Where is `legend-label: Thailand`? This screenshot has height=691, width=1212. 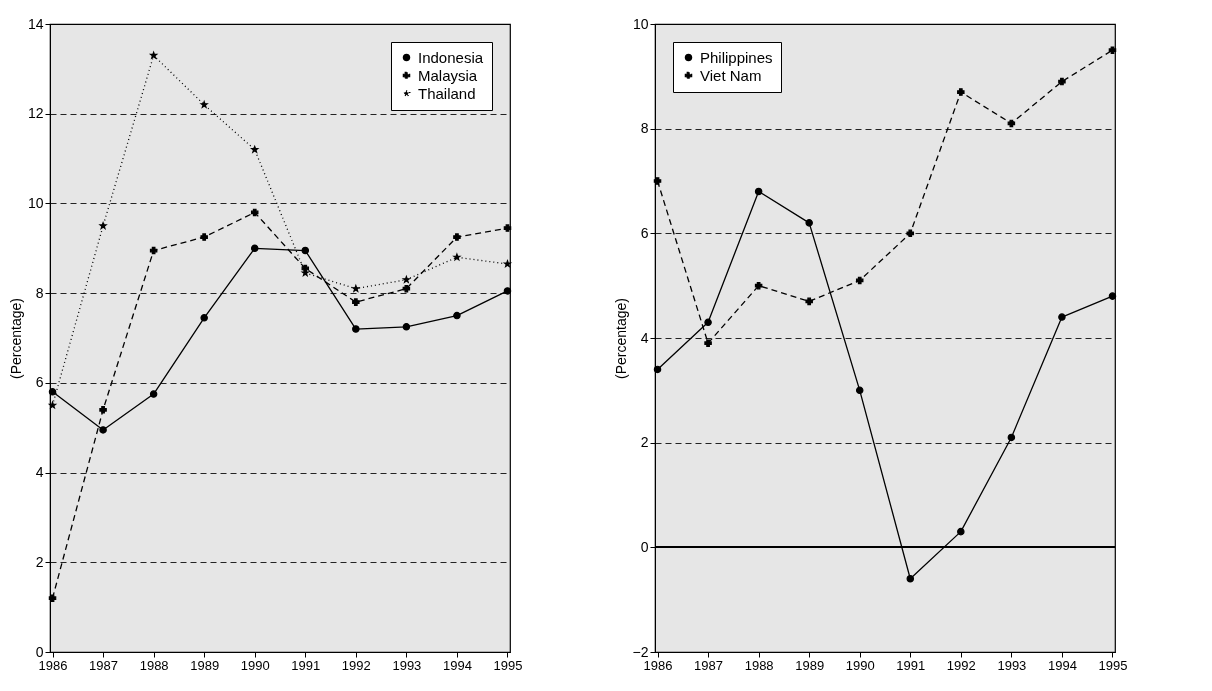
legend-label: Thailand is located at coordinates (447, 93).